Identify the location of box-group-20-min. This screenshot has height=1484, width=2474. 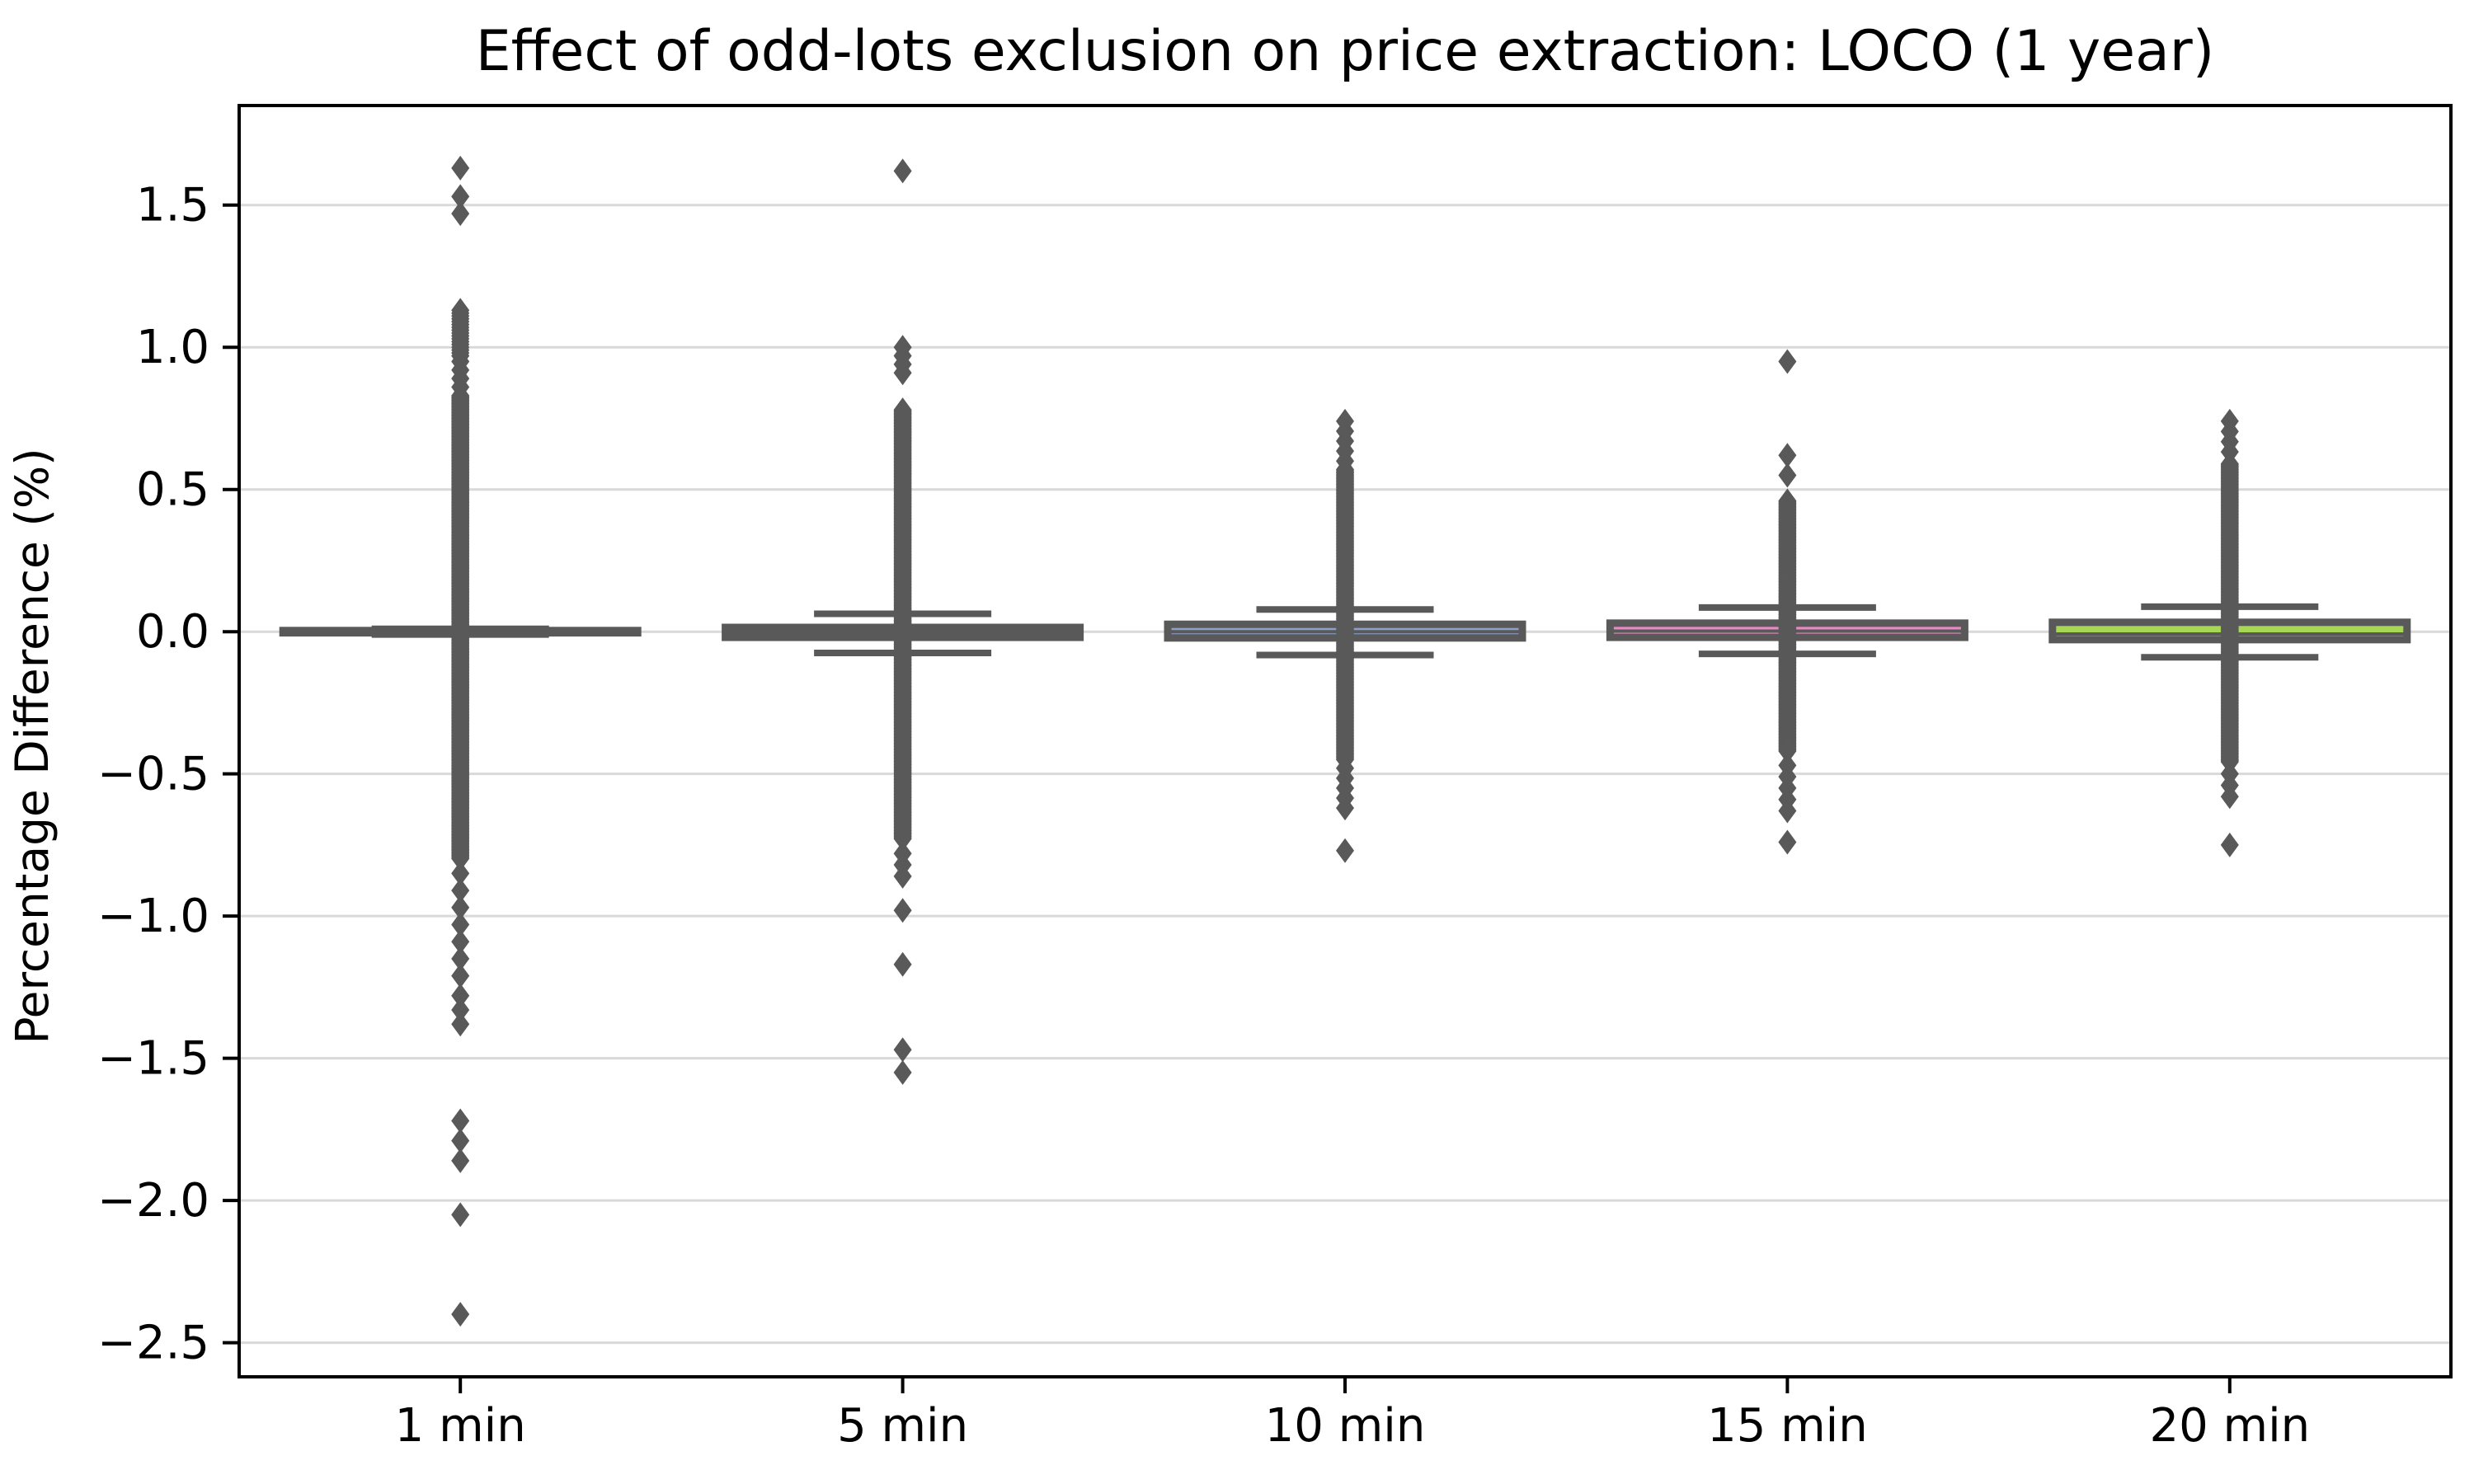
(2229, 632).